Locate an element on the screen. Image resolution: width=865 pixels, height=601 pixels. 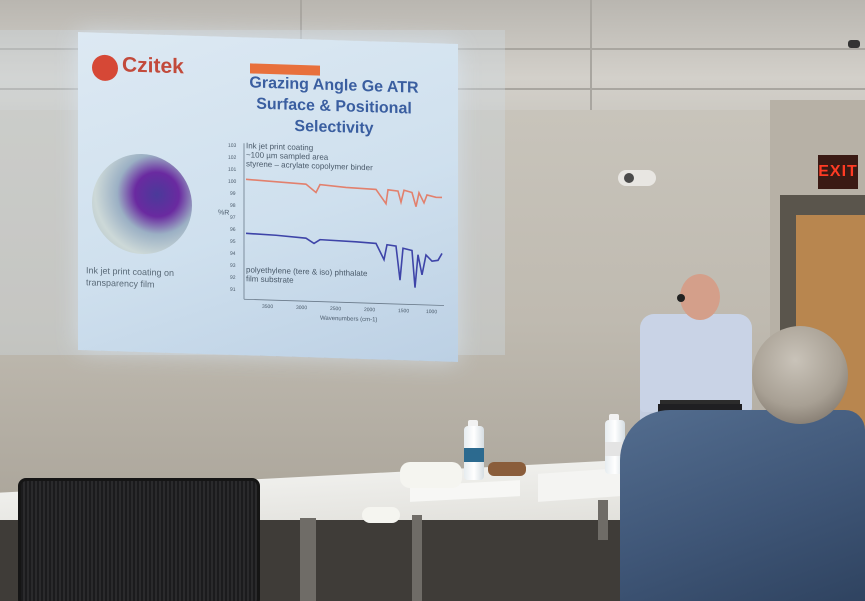
logo-icon is located at coordinates (105, 68).